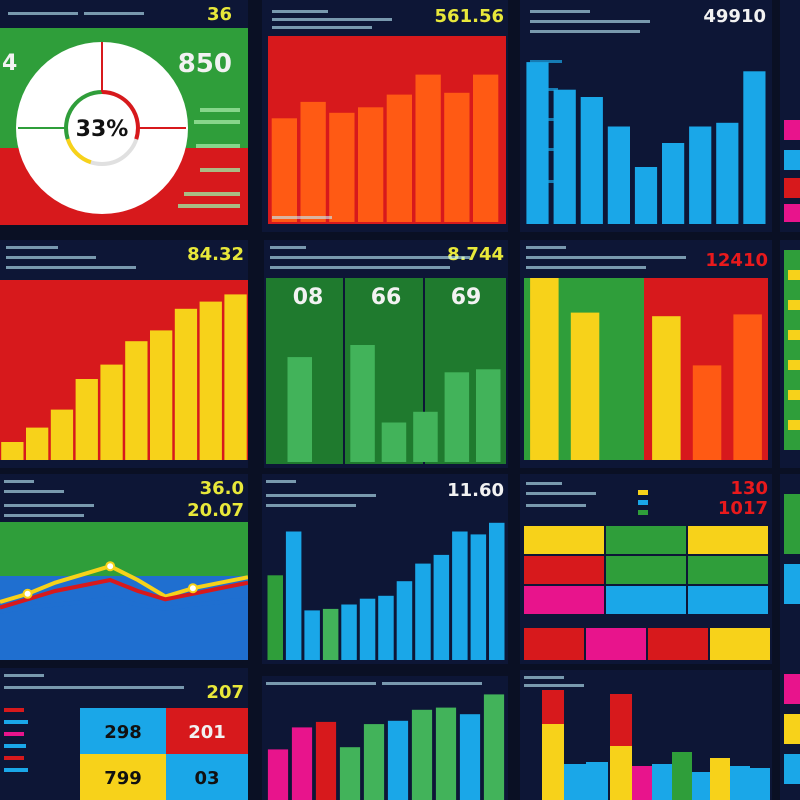 The image size is (800, 800). I want to click on gauge-arc-red, so click(120, 115).